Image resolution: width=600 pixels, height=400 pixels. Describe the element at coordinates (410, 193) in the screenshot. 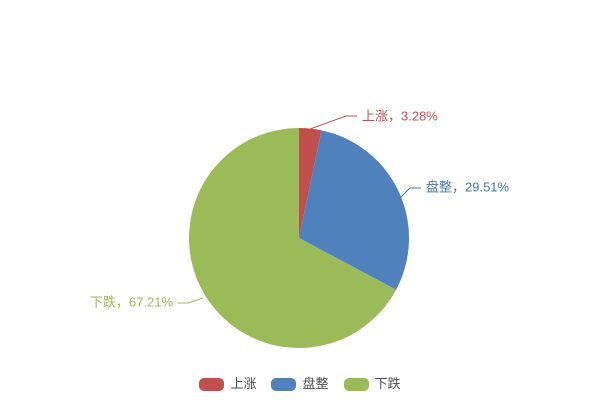

I see `label-leader-line-盘整` at that location.